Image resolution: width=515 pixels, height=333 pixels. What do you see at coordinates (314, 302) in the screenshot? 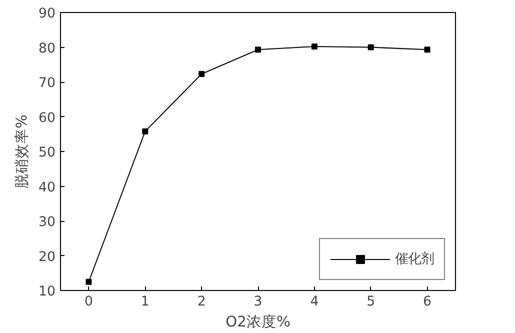
I see `x-tick-label: 4` at bounding box center [314, 302].